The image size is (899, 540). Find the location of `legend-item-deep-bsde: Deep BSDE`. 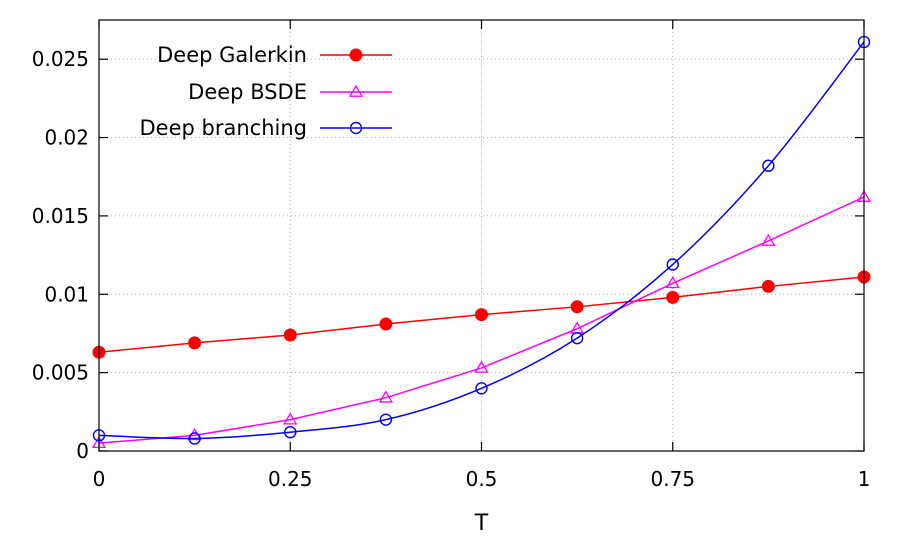

legend-item-deep-bsde: Deep BSDE is located at coordinates (290, 92).